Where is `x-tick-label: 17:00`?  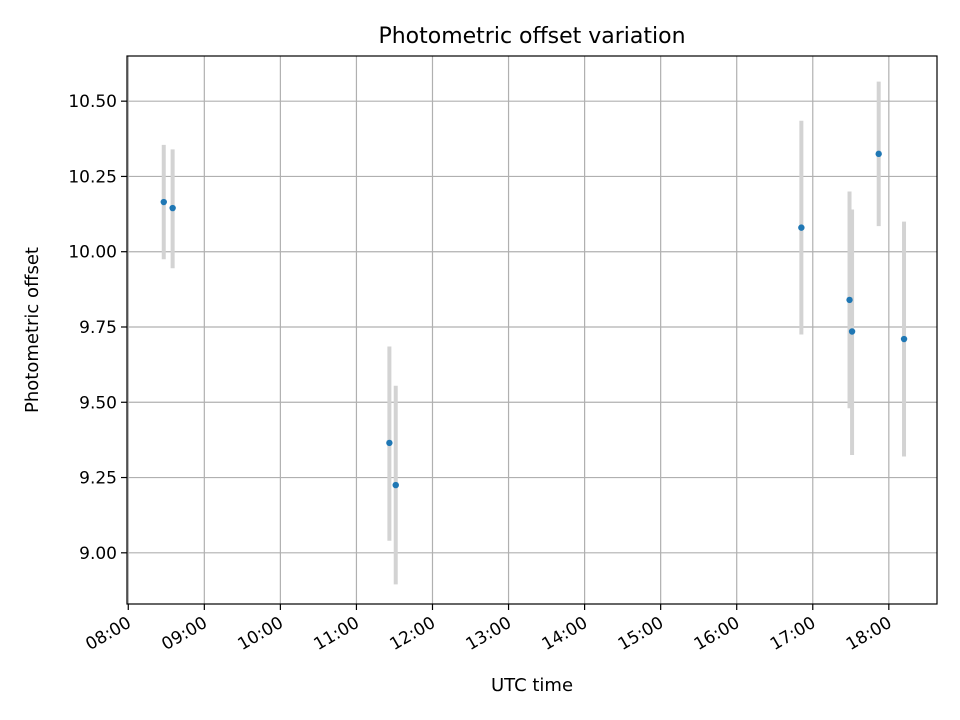 x-tick-label: 17:00 is located at coordinates (793, 634).